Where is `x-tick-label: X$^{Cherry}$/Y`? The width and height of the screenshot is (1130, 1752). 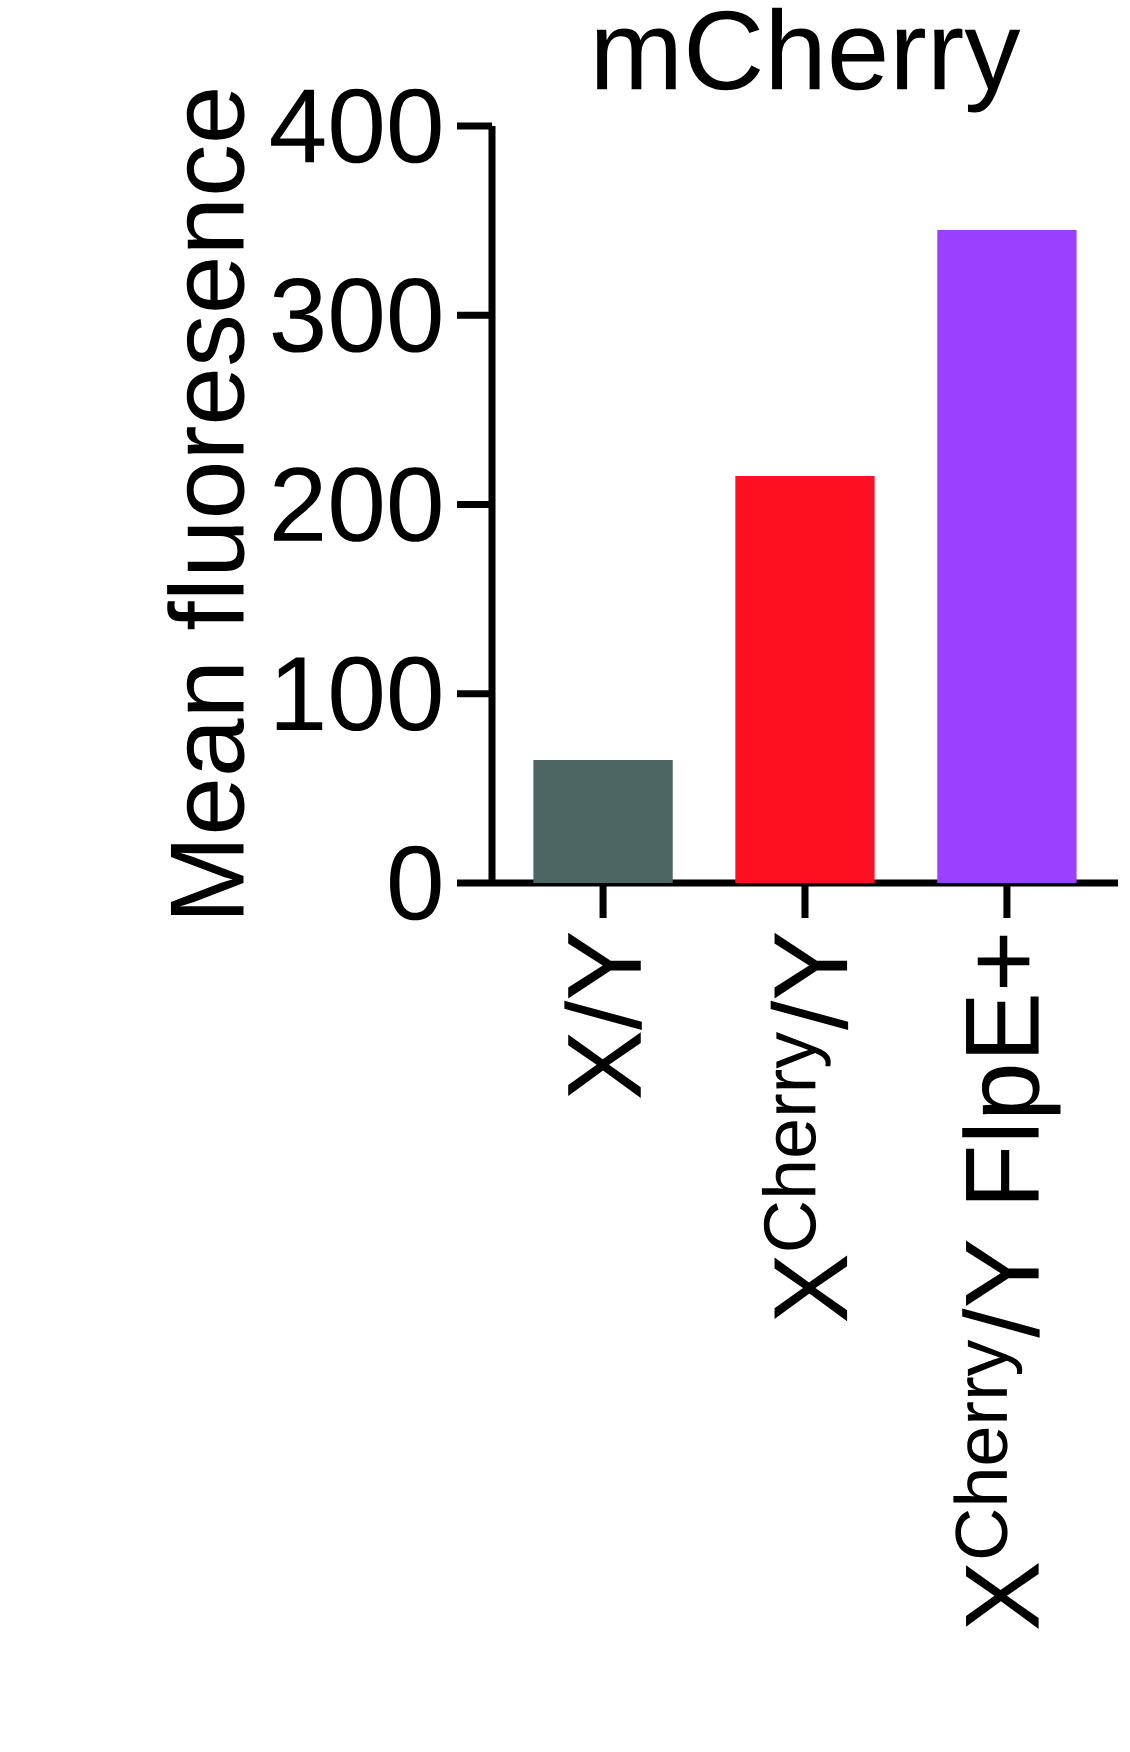
x-tick-label: X$^{Cherry}$/Y is located at coordinates (805, 1127).